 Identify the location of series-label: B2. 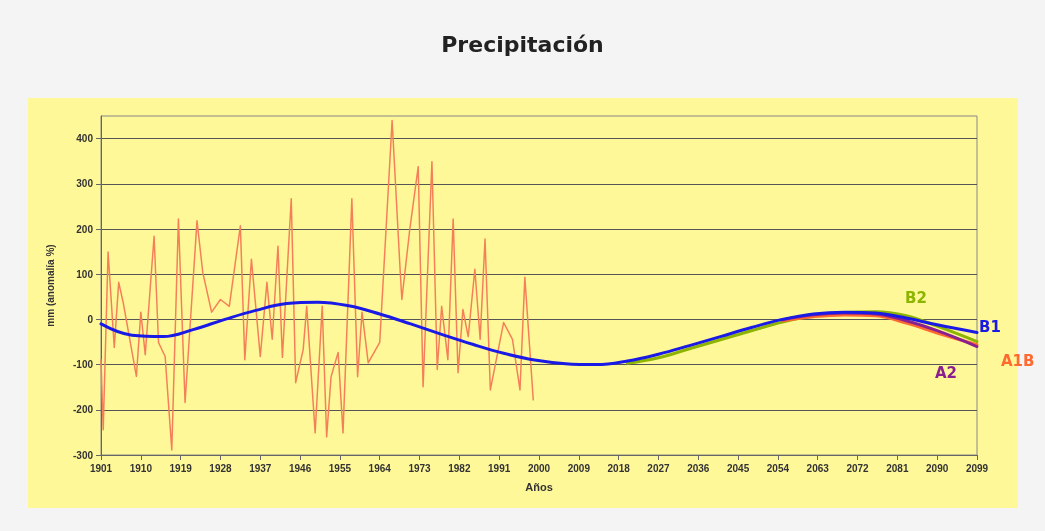
(916, 297).